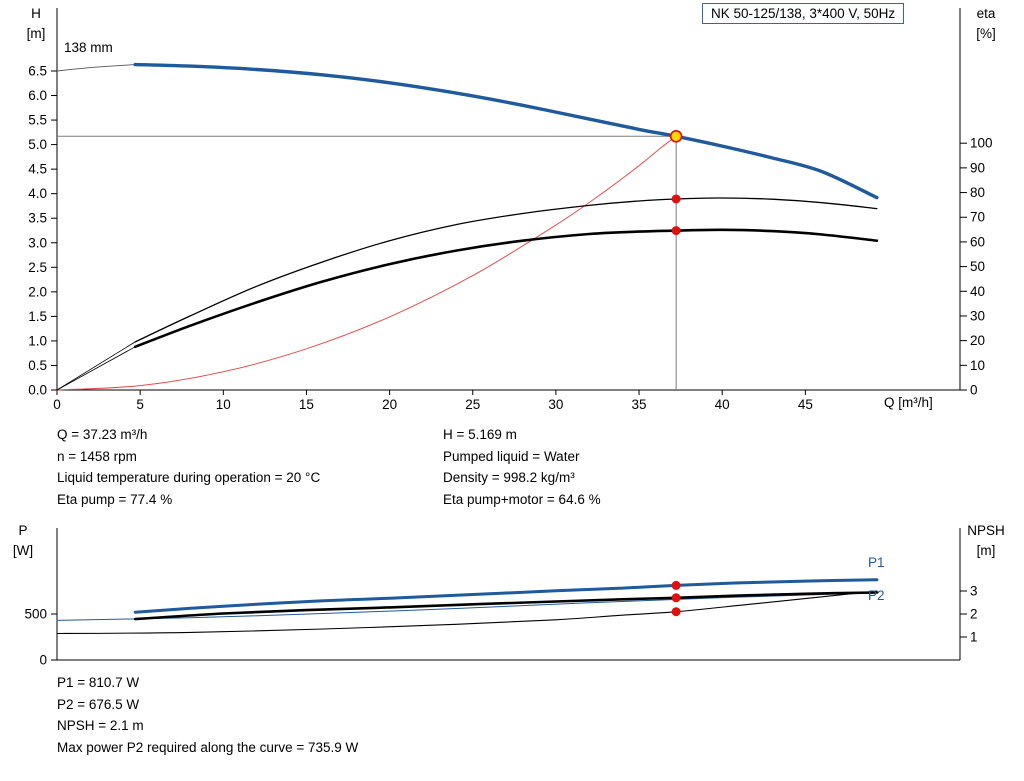 The height and width of the screenshot is (781, 1024). What do you see at coordinates (37, 218) in the screenshot?
I see `y-left-tick-label: 3.5` at bounding box center [37, 218].